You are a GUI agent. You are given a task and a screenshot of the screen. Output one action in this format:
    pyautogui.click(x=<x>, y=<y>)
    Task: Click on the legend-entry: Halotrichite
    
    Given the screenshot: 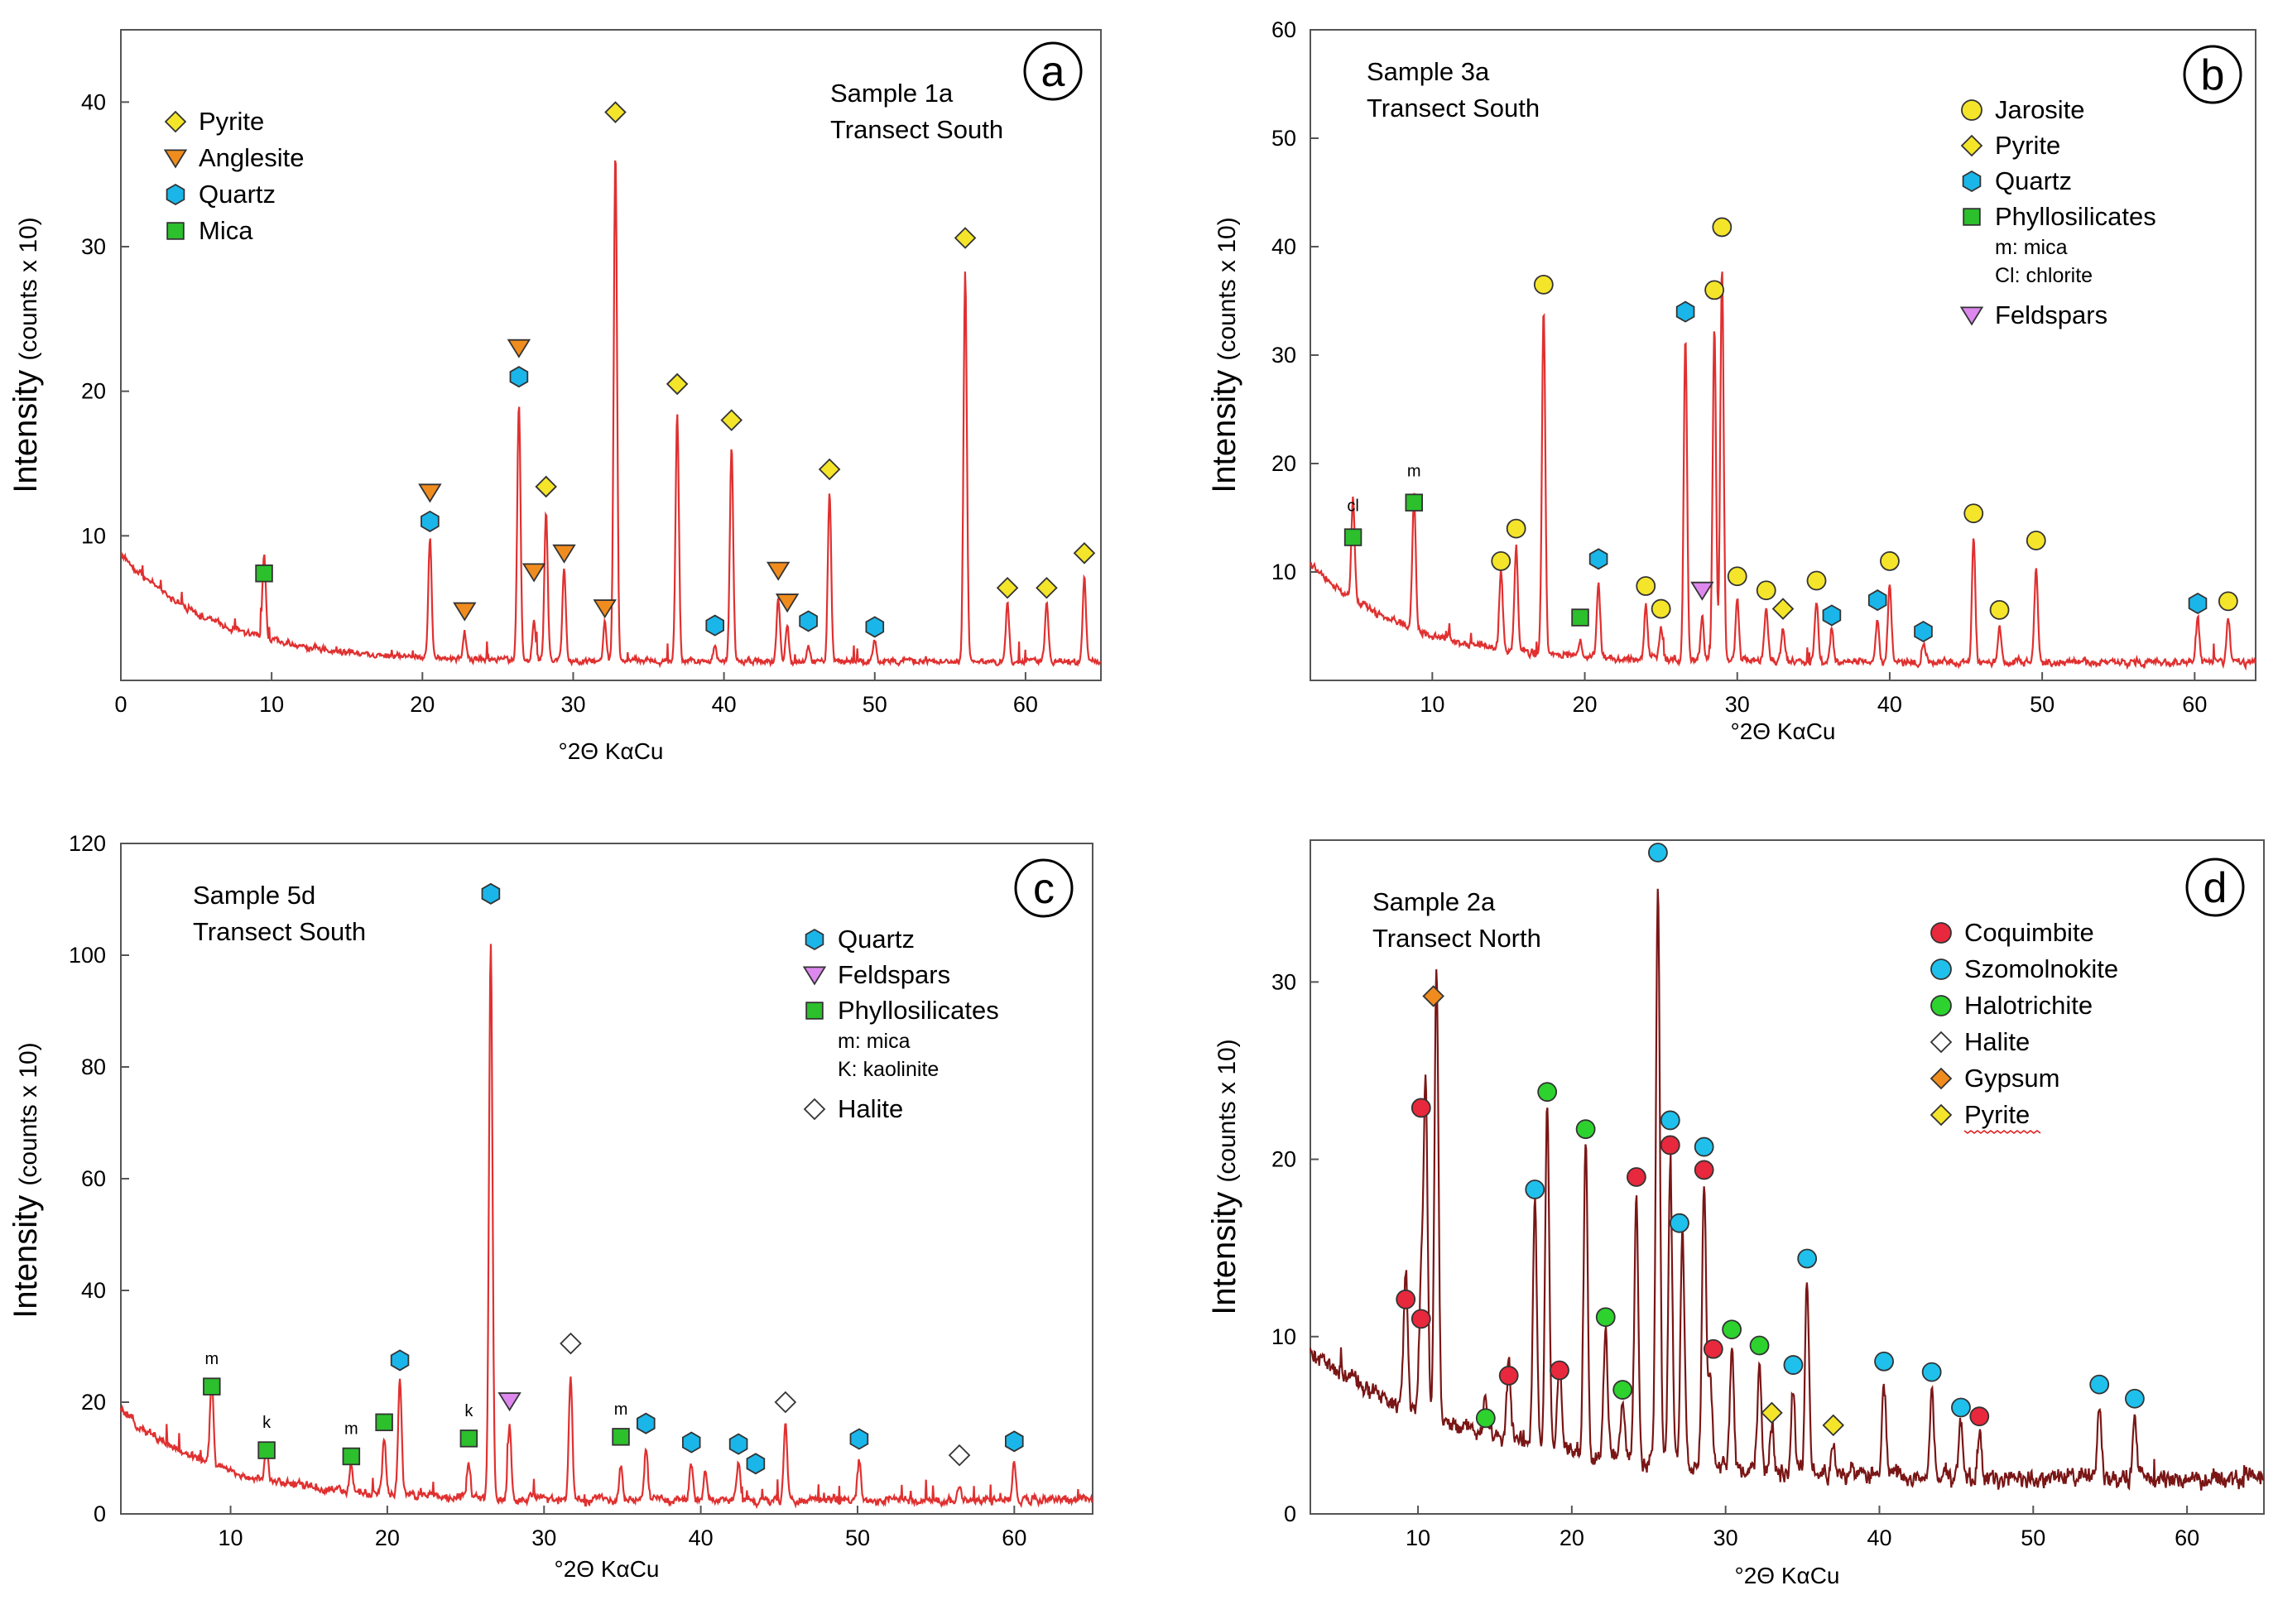 What is the action you would take?
    pyautogui.click(x=2011, y=1005)
    